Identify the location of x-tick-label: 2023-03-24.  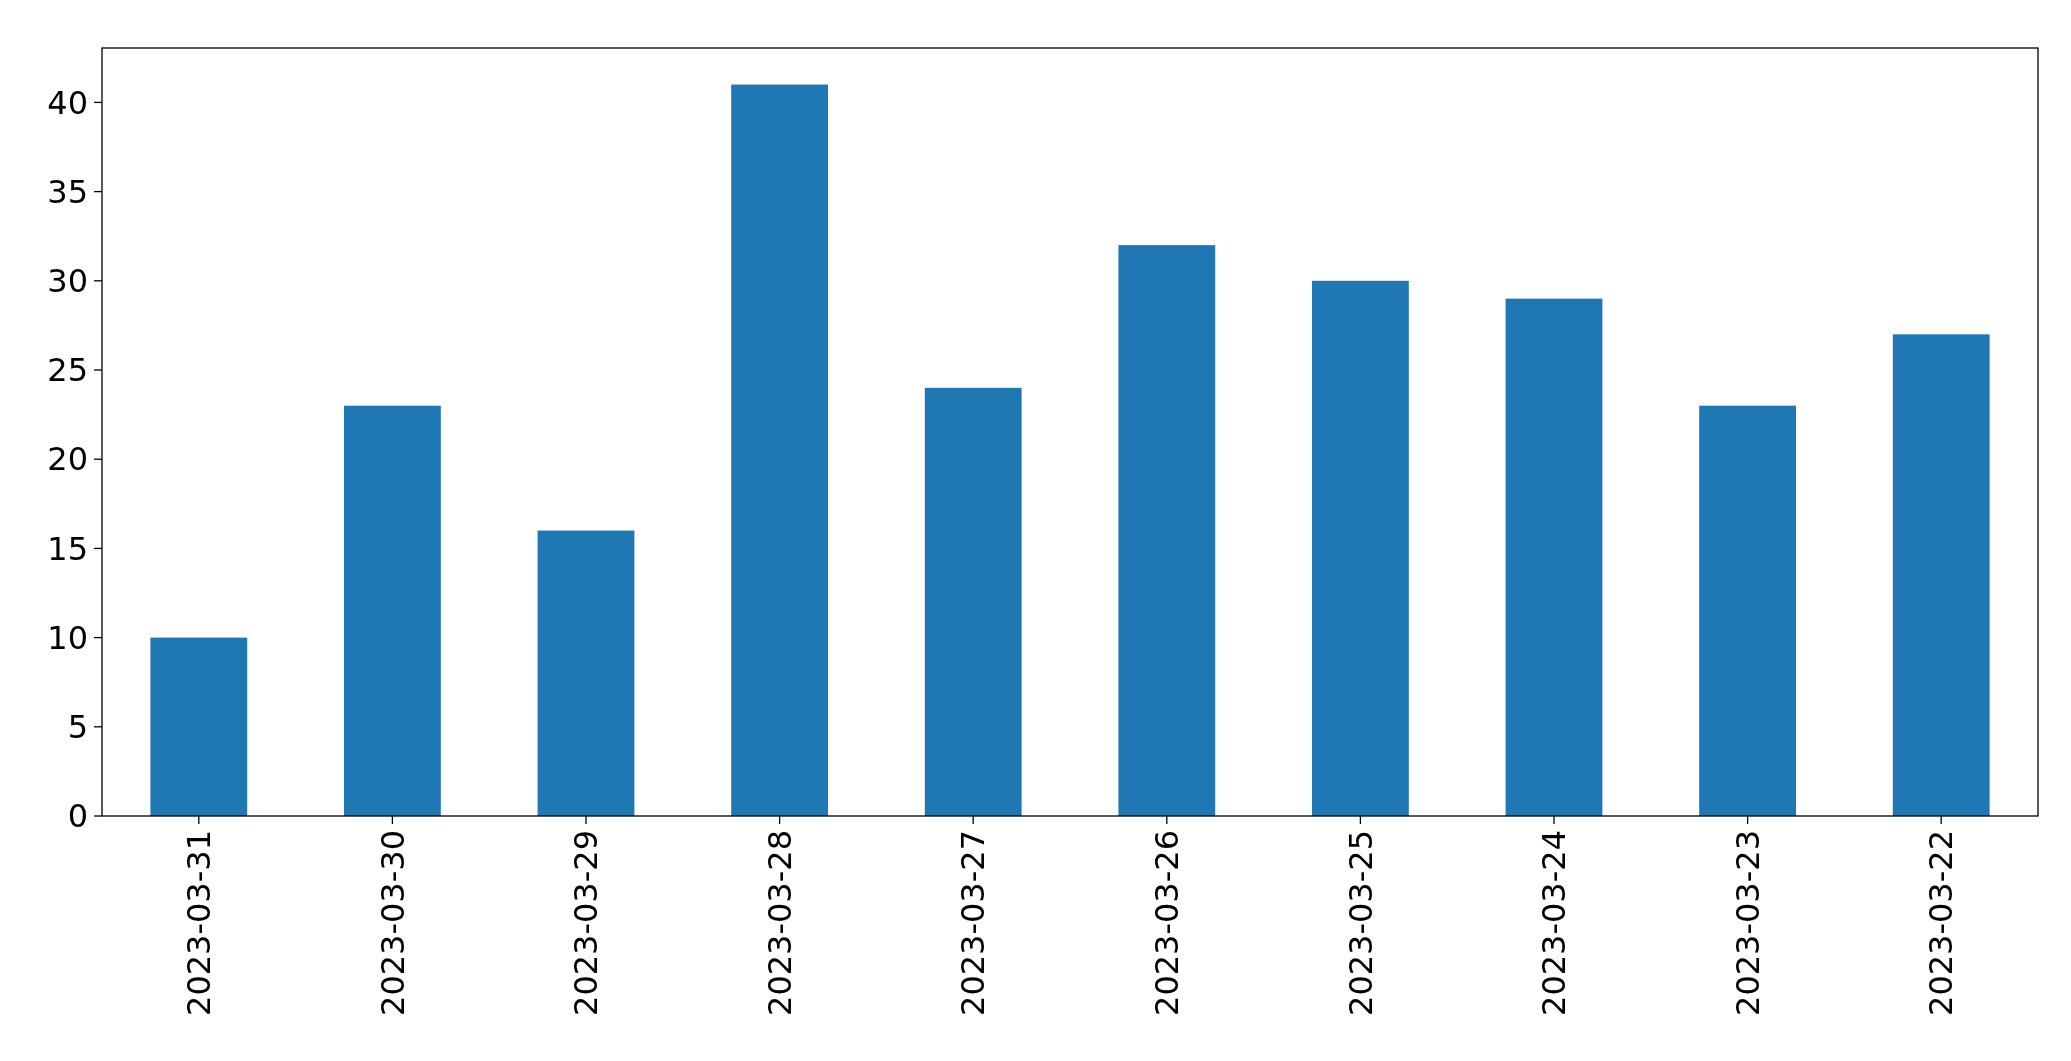
(1554, 923).